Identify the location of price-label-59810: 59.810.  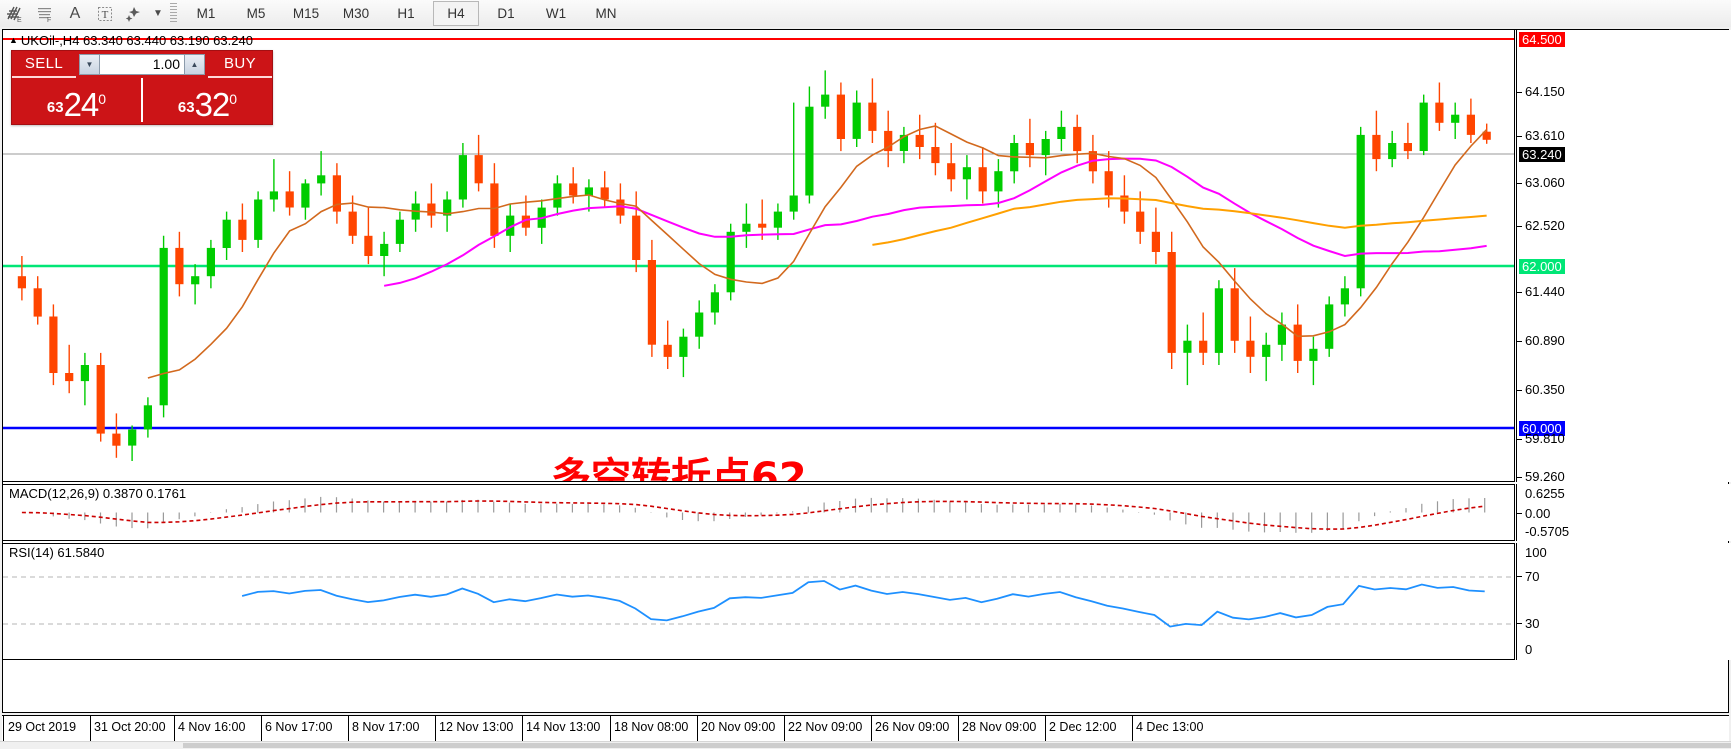
(1545, 438).